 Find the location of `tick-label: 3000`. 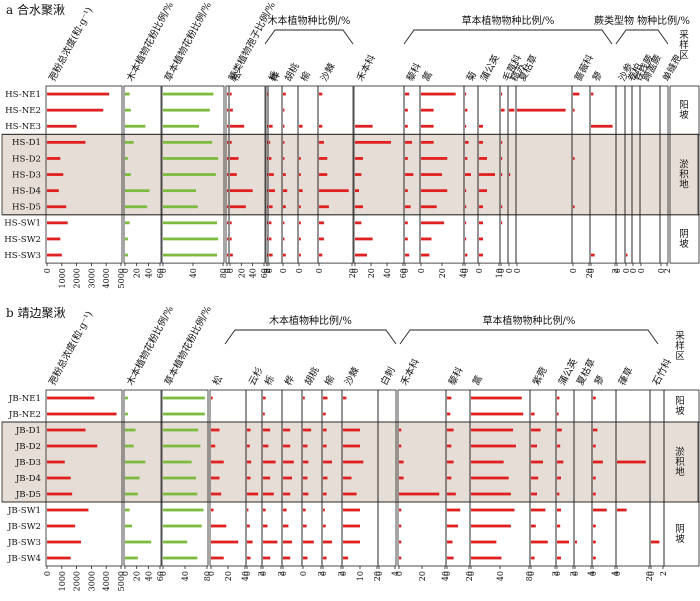

tick-label: 3000 is located at coordinates (91, 581).